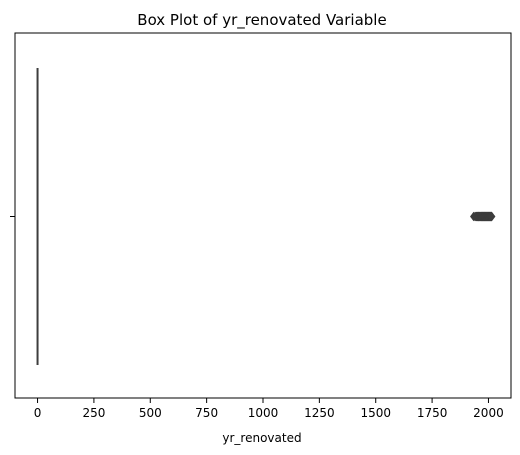 The height and width of the screenshot is (455, 520). I want to click on x-axis: 0 250 500 750 1000 1250 1500 1750 2000, so click(269, 409).